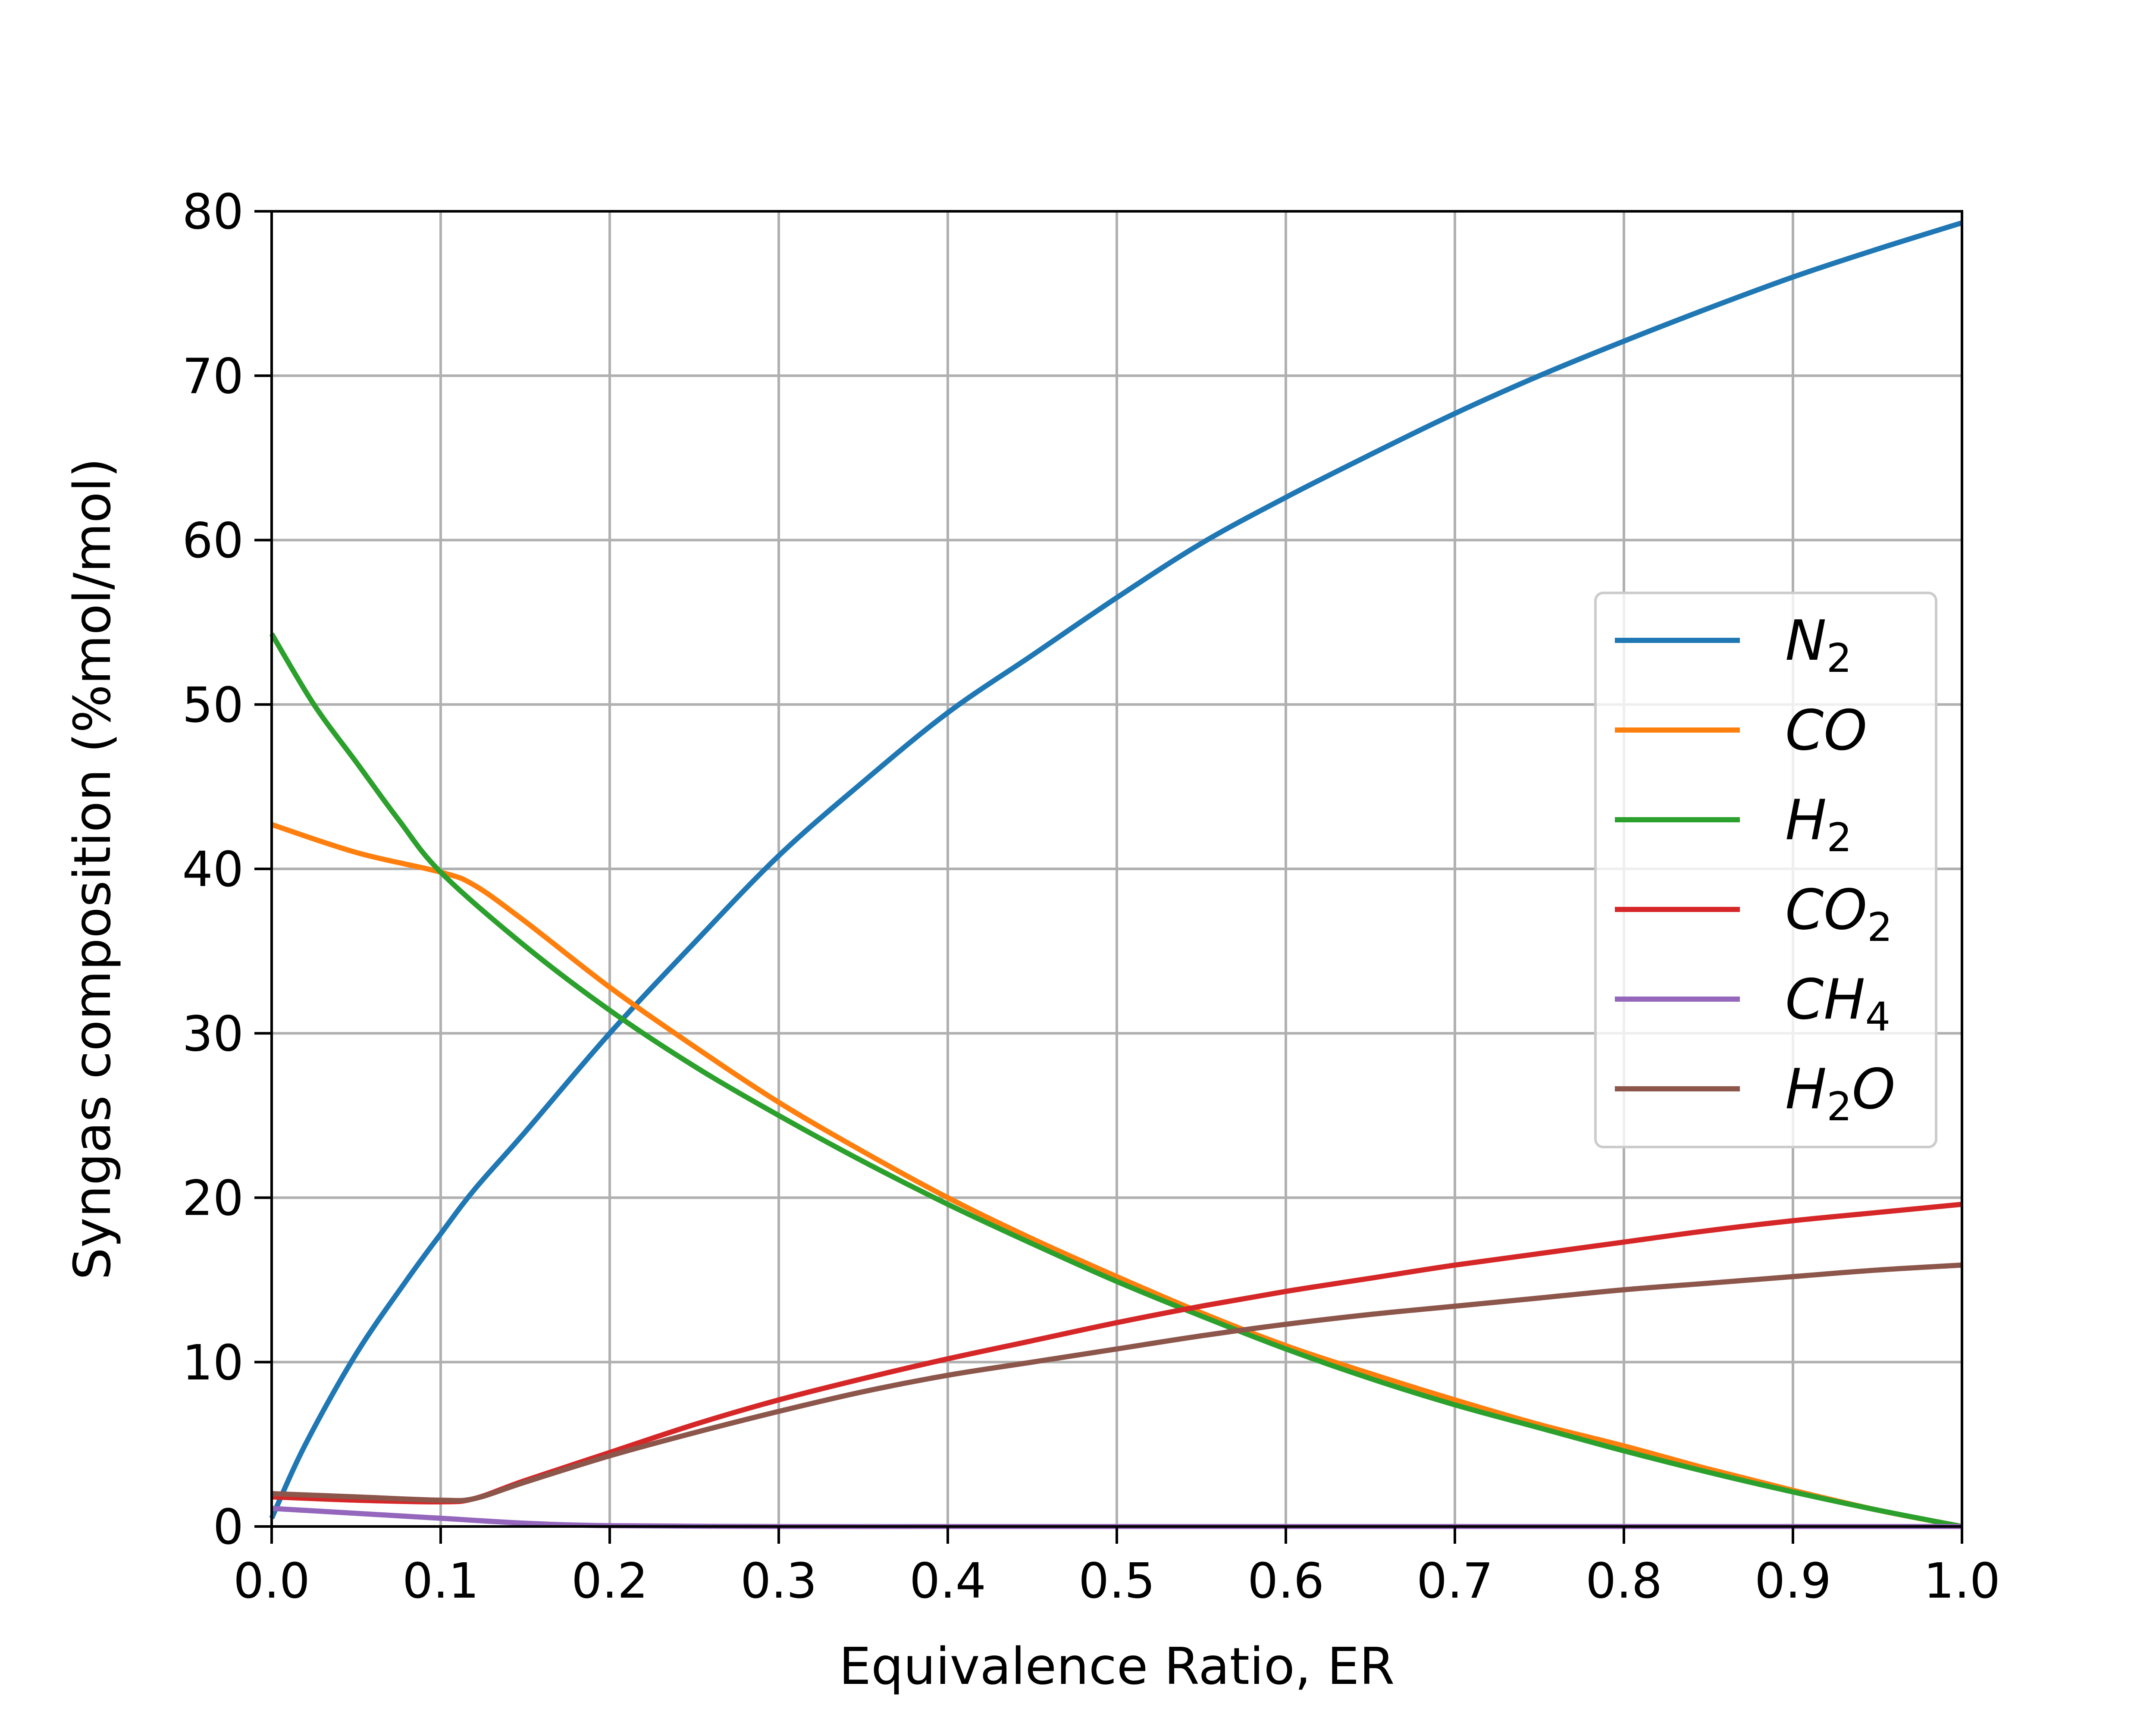 This screenshot has width=2156, height=1727. What do you see at coordinates (213, 212) in the screenshot?
I see `y-tick-label: 80` at bounding box center [213, 212].